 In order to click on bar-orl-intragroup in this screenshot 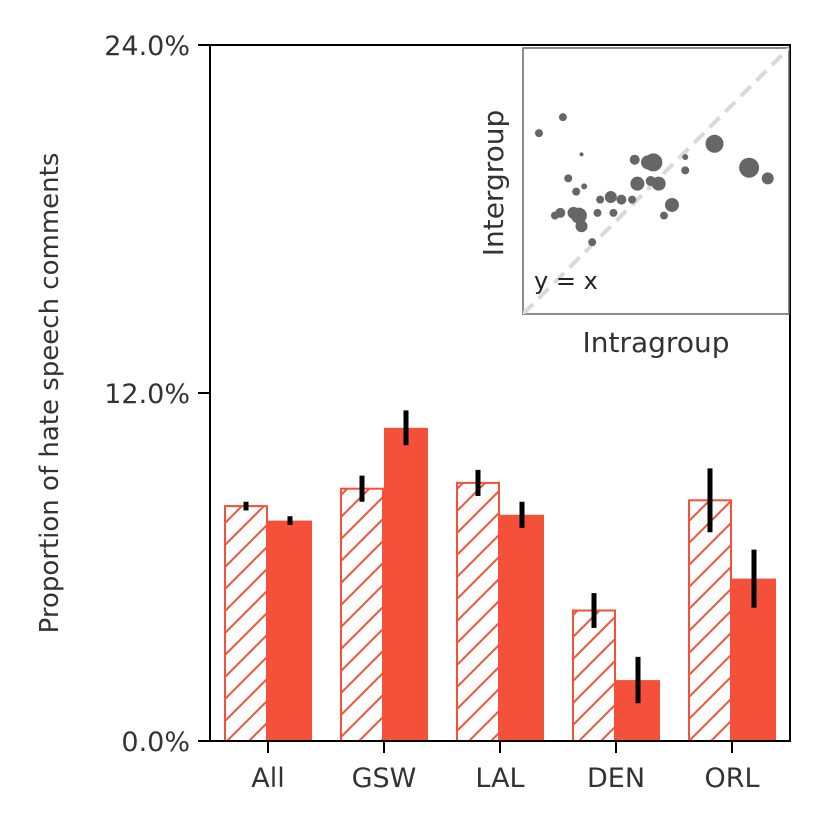, I will do `click(710, 620)`.